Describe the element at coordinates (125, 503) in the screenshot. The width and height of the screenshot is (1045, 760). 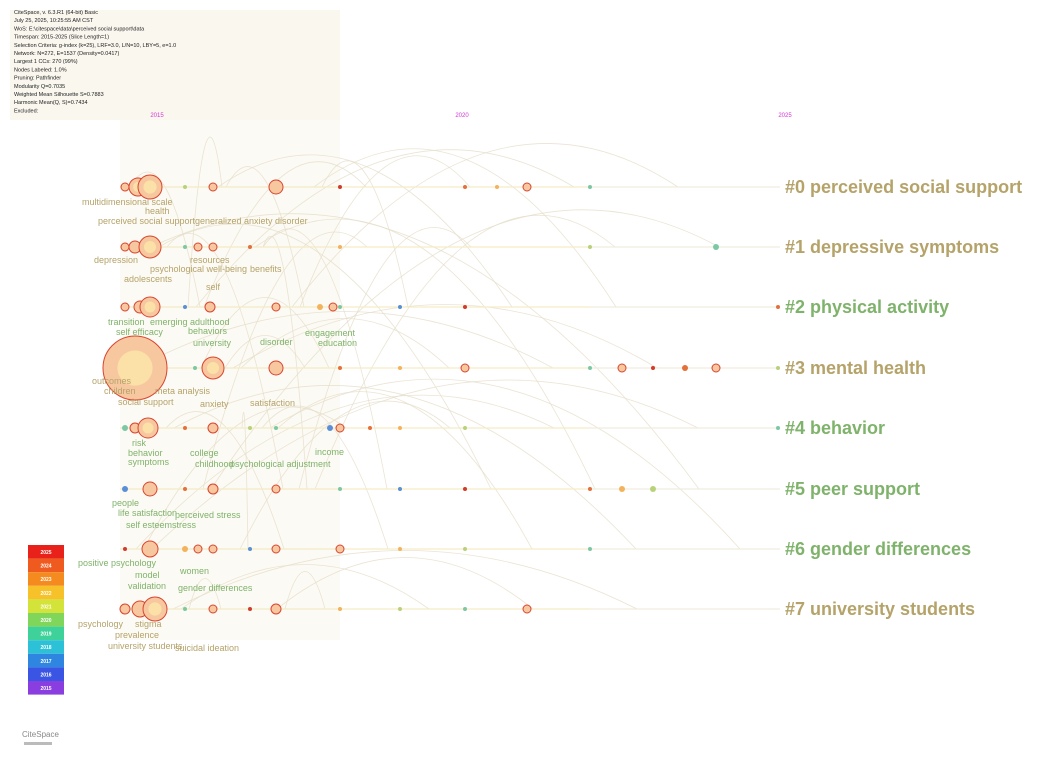
I see `node-label: people` at that location.